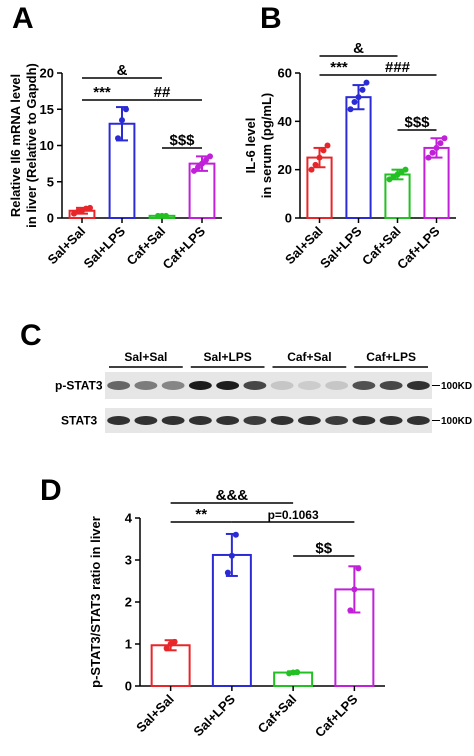  What do you see at coordinates (129, 518) in the screenshot?
I see `y-tick-label: 4` at bounding box center [129, 518].